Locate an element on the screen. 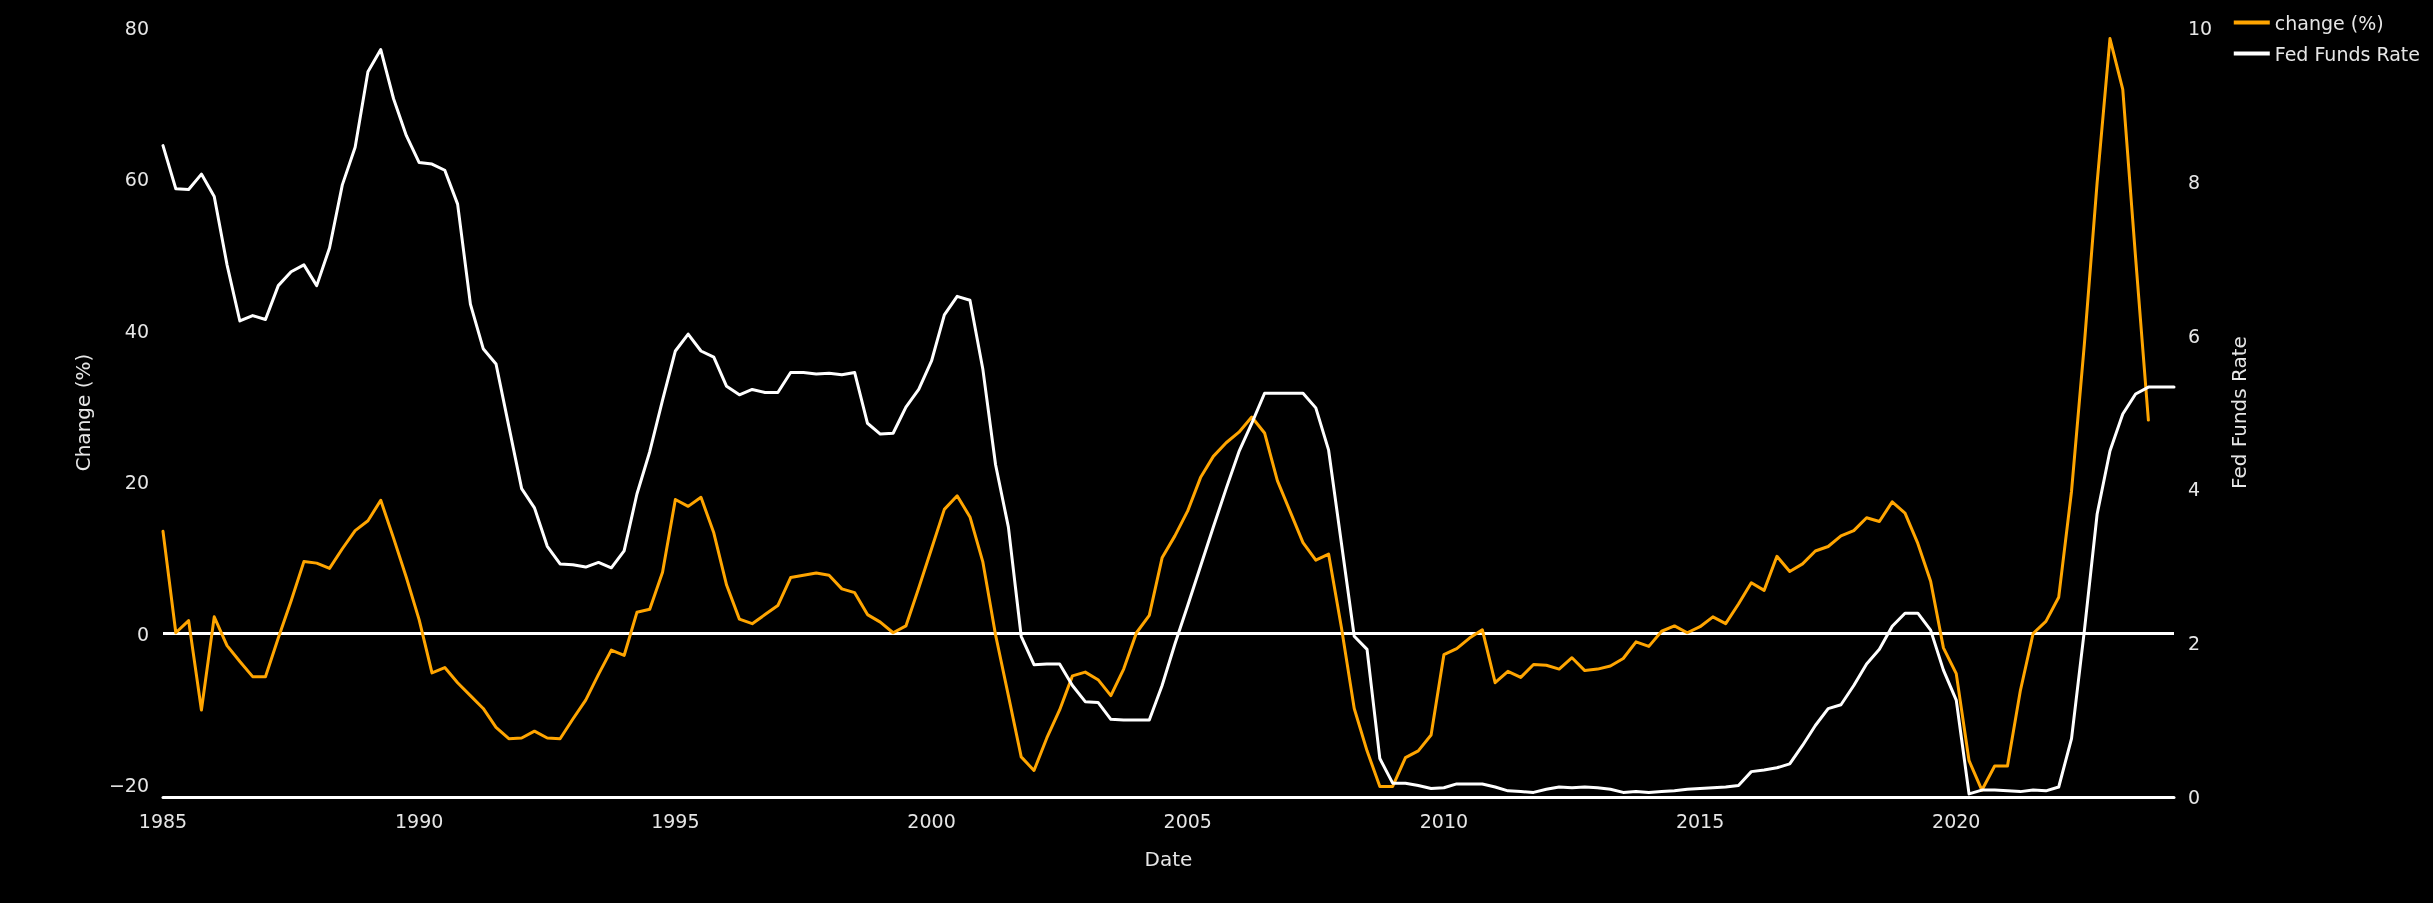 This screenshot has width=2433, height=903. x-axis-title: Date is located at coordinates (1168, 859).